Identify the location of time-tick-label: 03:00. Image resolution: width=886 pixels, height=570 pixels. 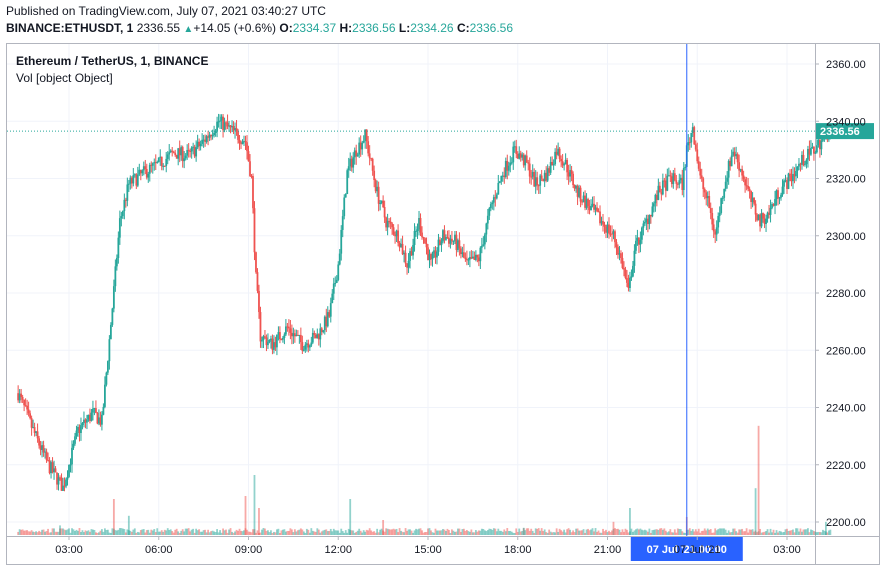
(787, 550).